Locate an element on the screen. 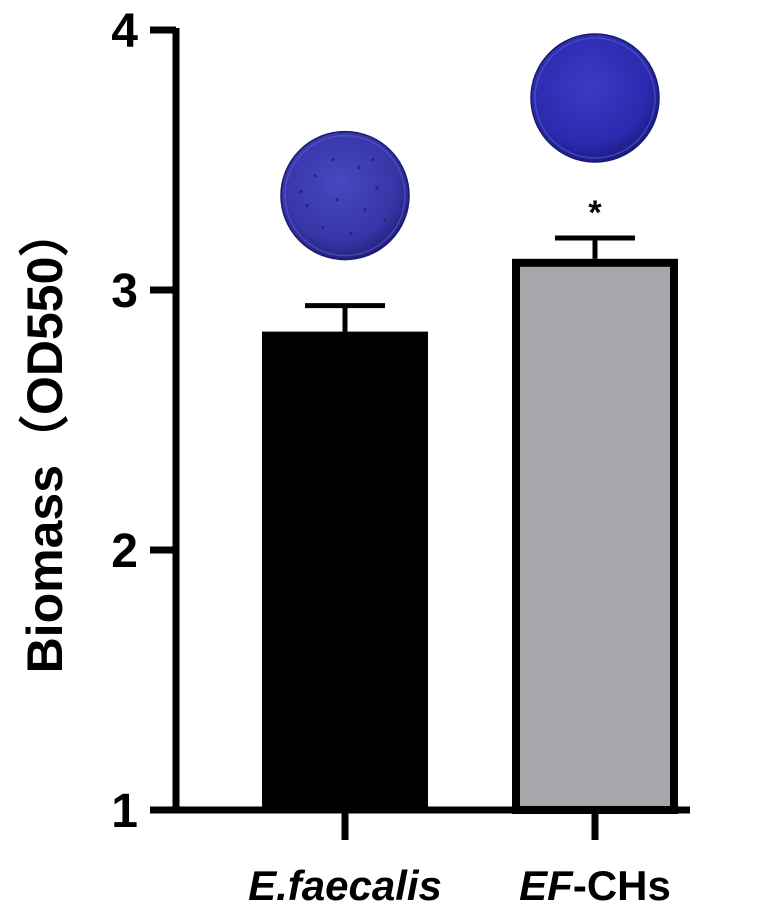 This screenshot has width=768, height=911. biofilm-well-ef-rim is located at coordinates (345, 195).